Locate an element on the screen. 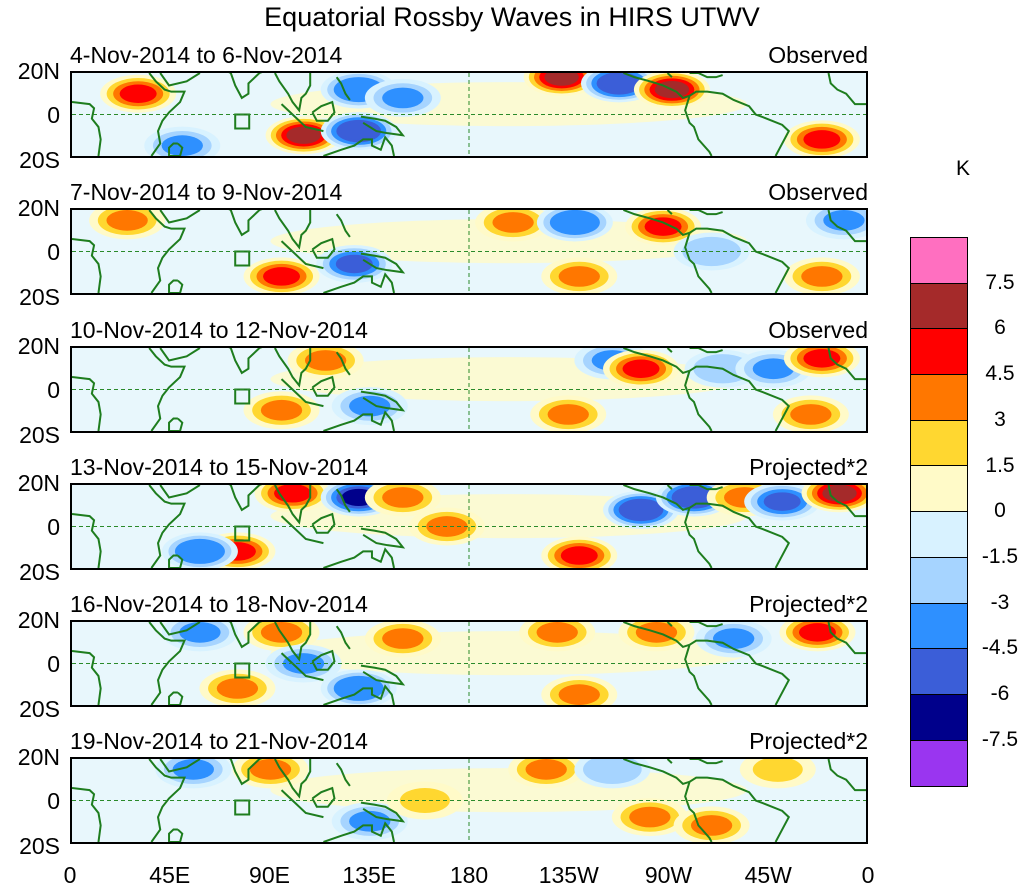 The image size is (1024, 890). colorbar is located at coordinates (939, 512).